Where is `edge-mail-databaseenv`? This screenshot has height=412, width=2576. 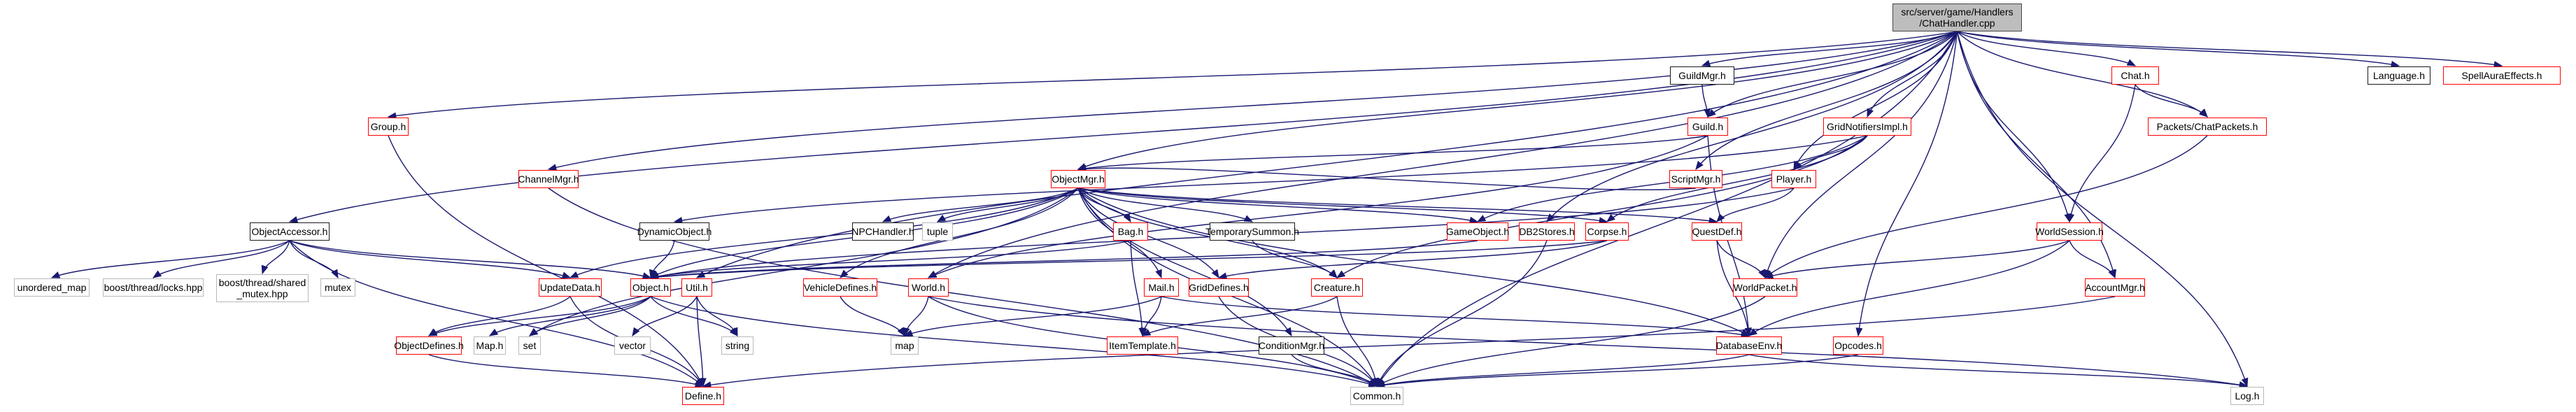 edge-mail-databaseenv is located at coordinates (1455, 317).